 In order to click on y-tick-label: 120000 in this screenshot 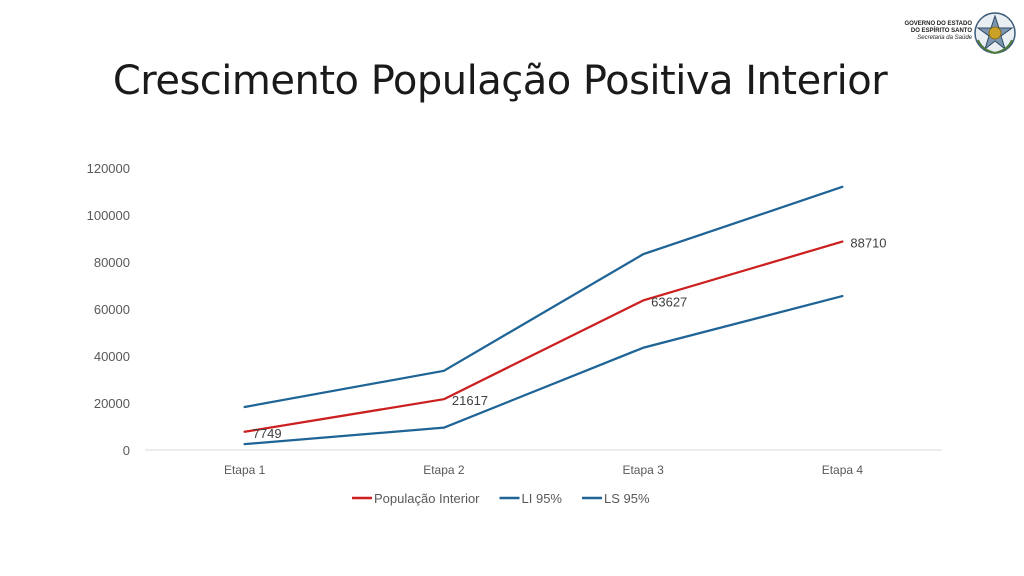, I will do `click(108, 168)`.